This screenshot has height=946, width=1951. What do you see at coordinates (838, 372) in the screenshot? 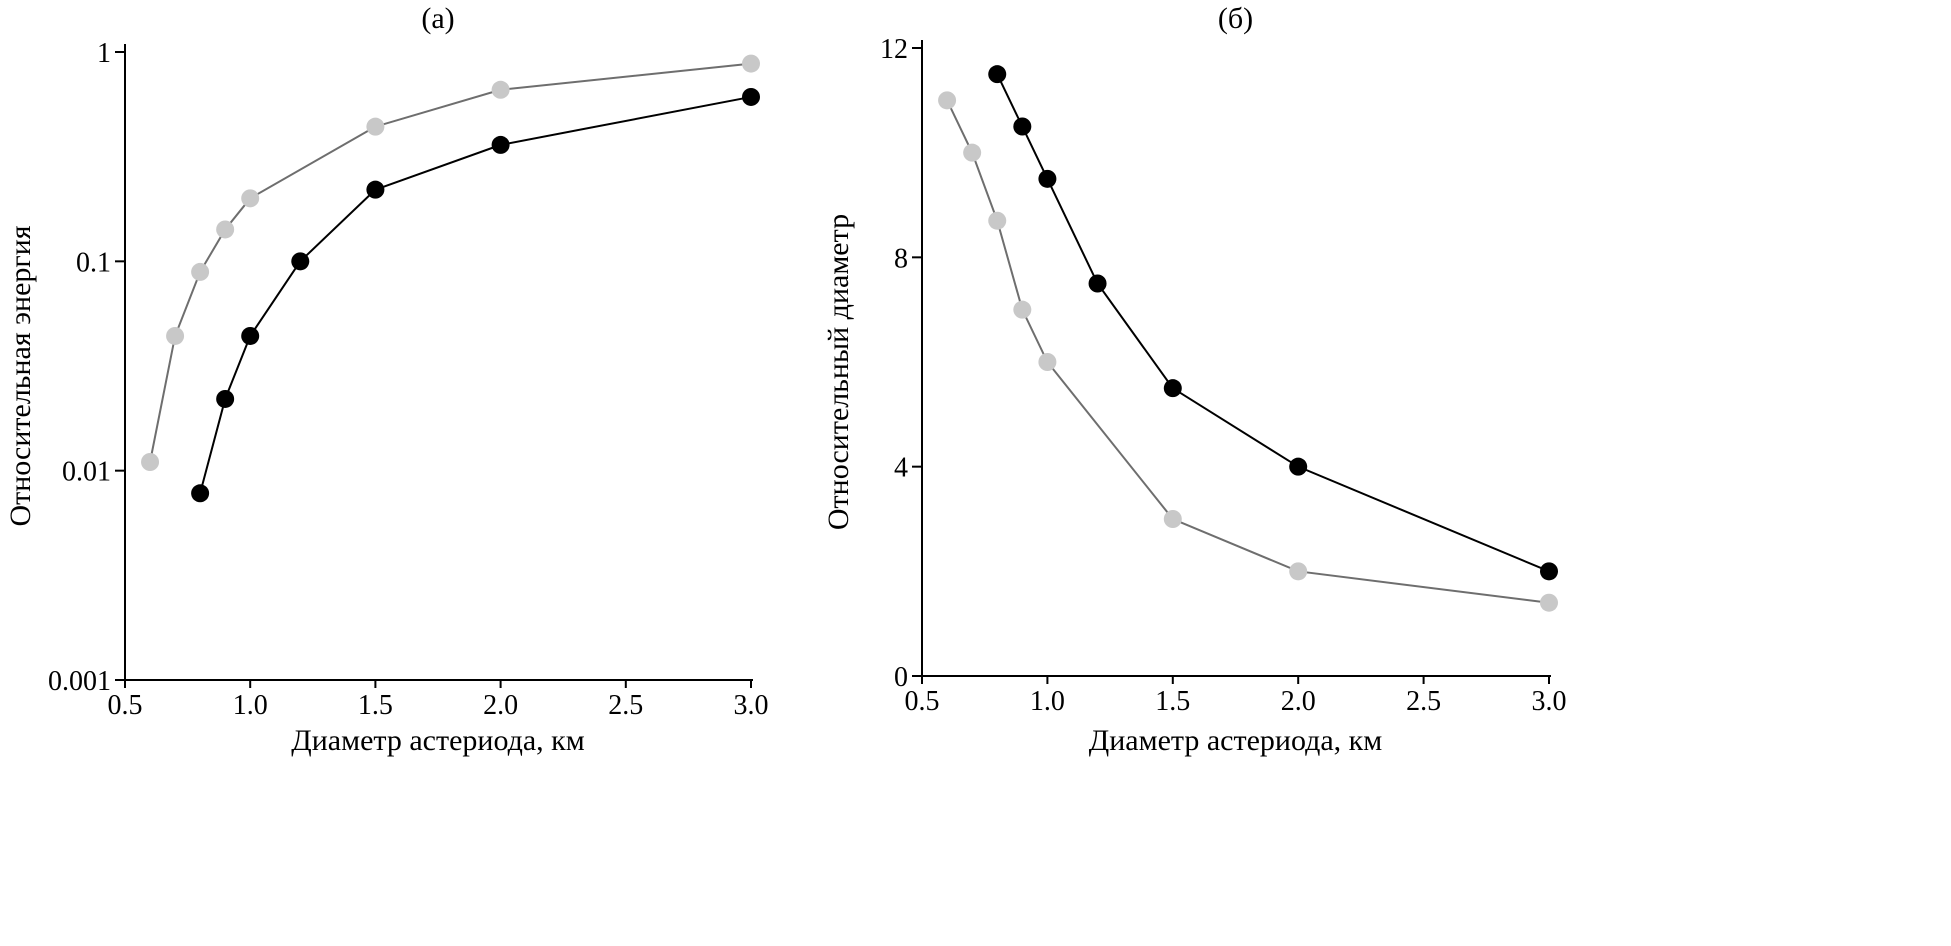
I see `y-axis-label: Относительный диаметр` at bounding box center [838, 372].